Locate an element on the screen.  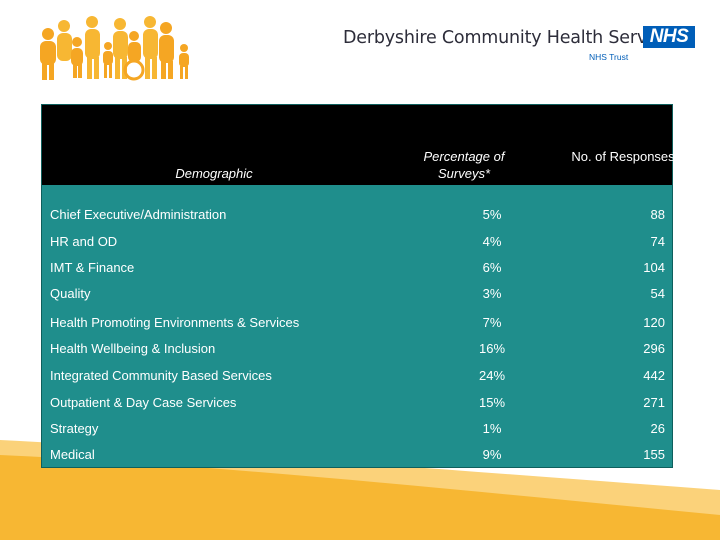
column-header-percentage: Percentage of Surveys* is located at coordinates (464, 165).